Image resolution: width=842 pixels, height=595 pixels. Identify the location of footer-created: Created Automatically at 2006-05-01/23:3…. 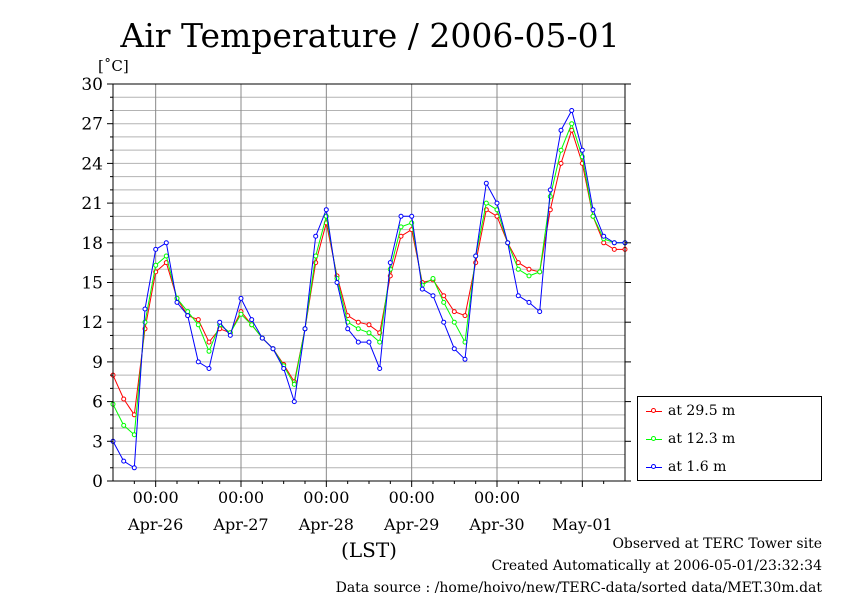
(656, 566).